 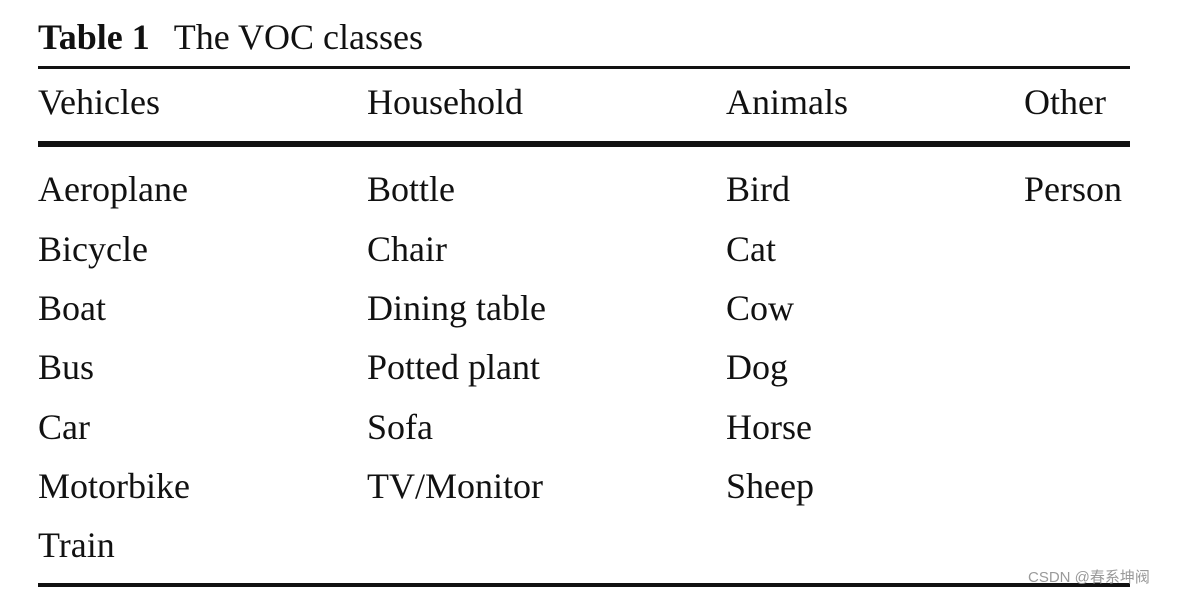 What do you see at coordinates (411, 189) in the screenshot?
I see `table-cell: Bottle` at bounding box center [411, 189].